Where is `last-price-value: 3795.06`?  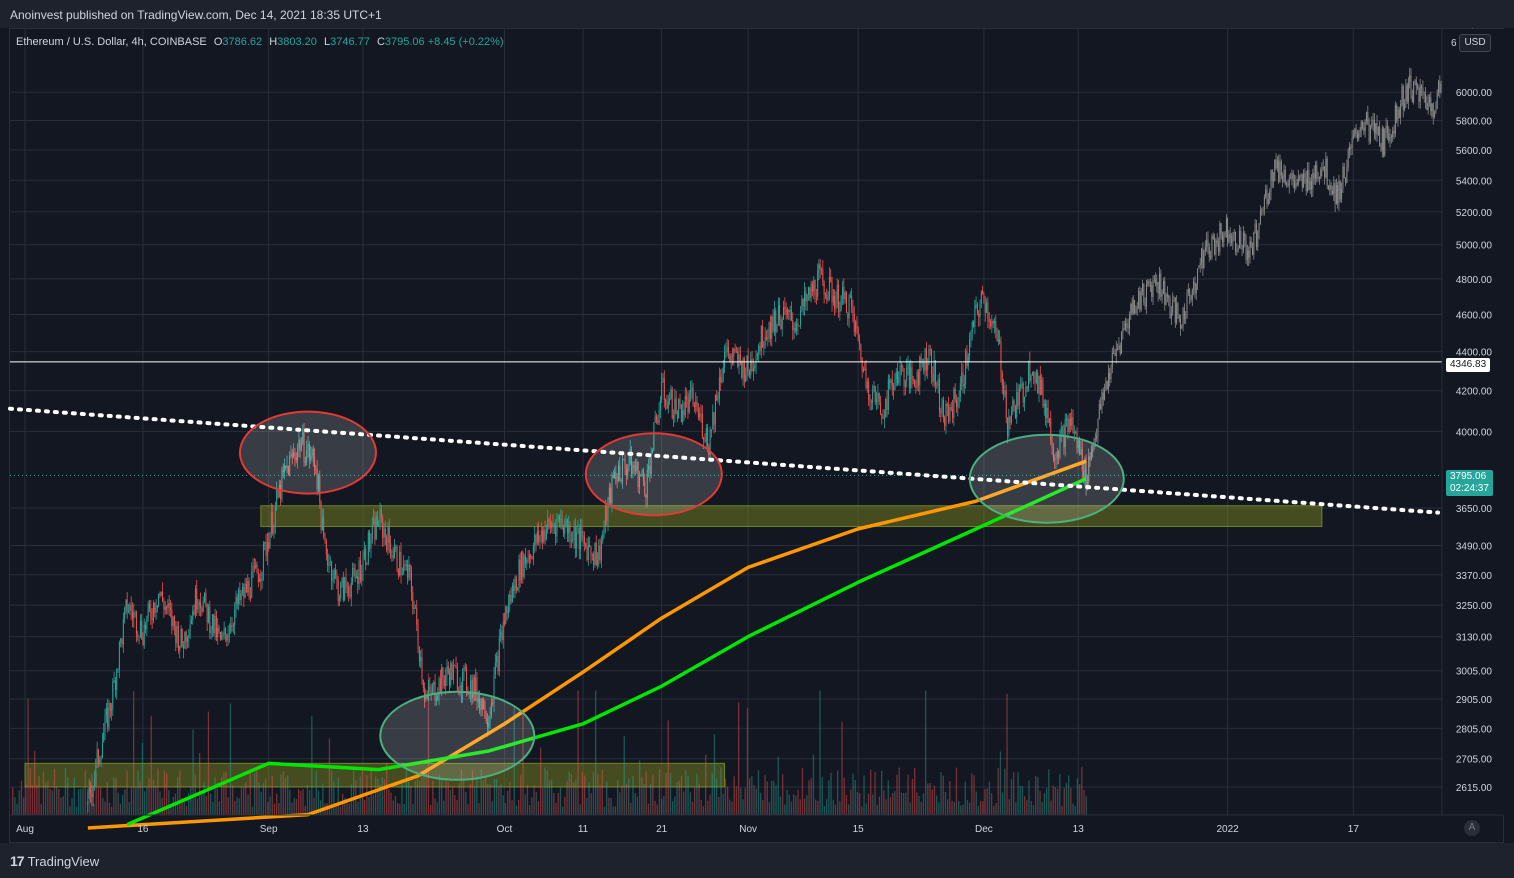
last-price-value: 3795.06 is located at coordinates (1468, 476).